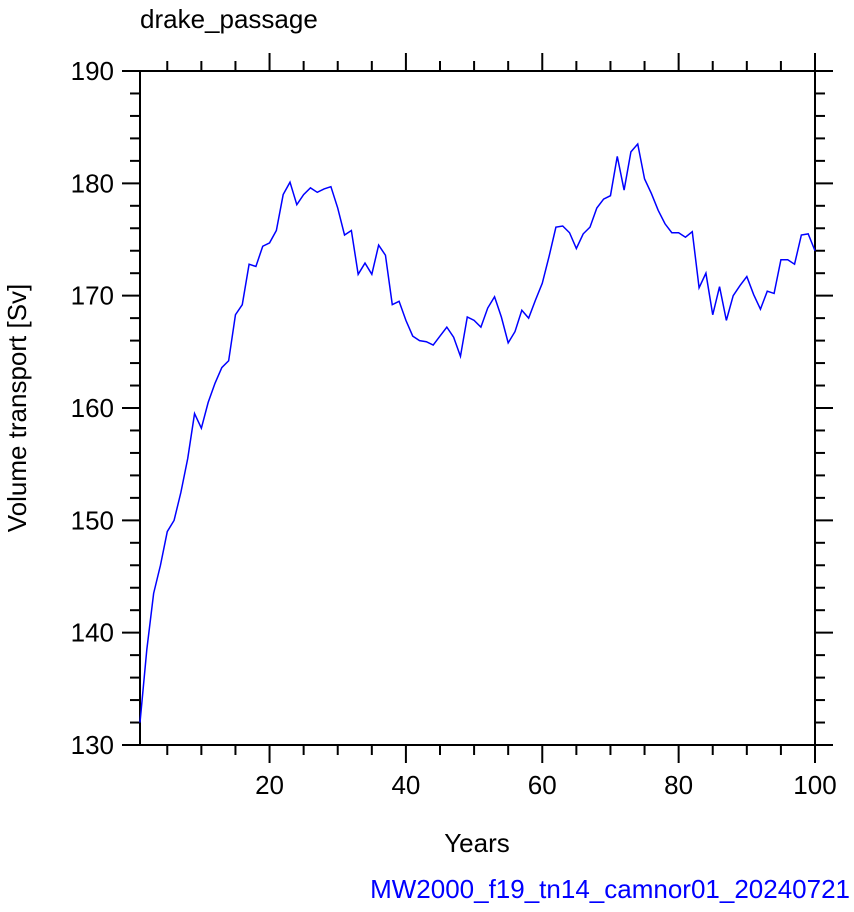  Describe the element at coordinates (269, 785) in the screenshot. I see `x-tick-label: 20` at that location.